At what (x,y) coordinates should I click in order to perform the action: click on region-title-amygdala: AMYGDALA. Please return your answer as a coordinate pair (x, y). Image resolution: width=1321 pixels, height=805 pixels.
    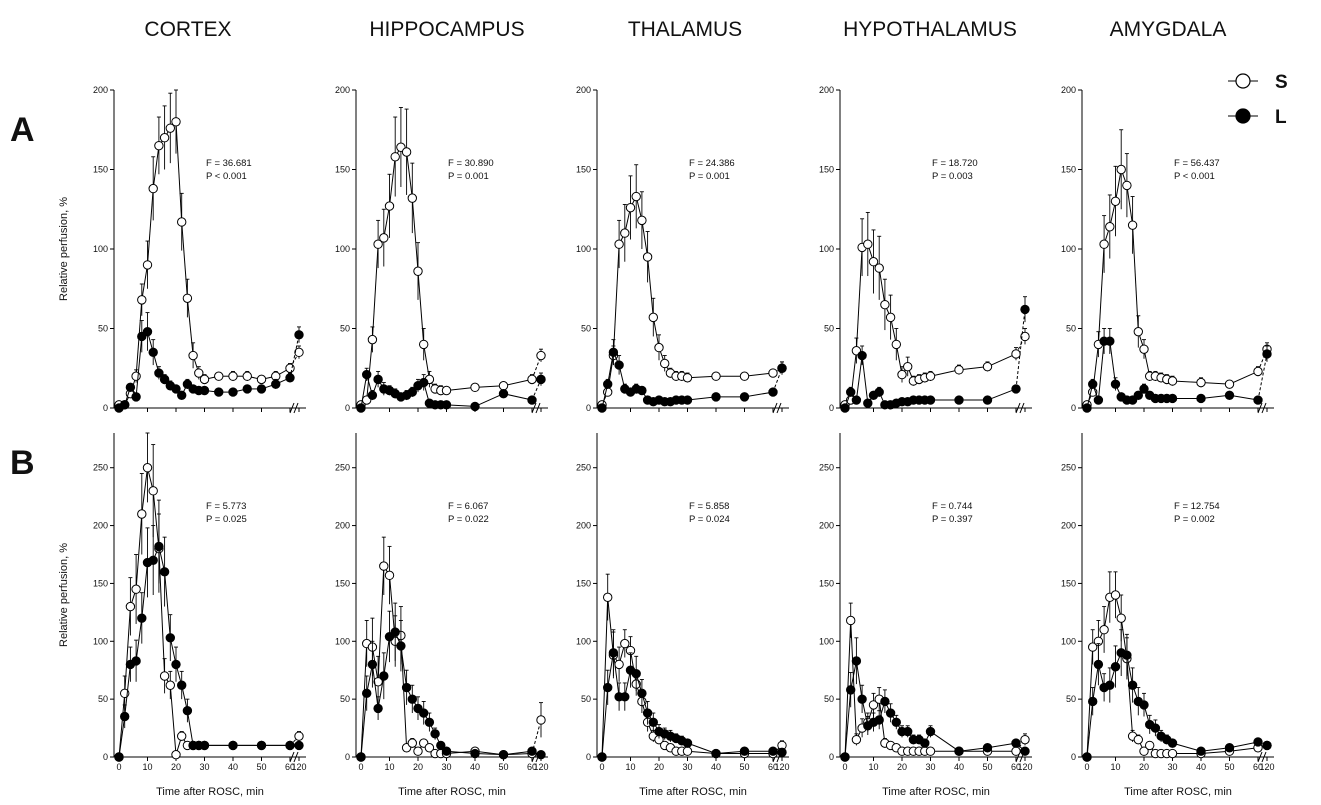
    Looking at the image, I should click on (1168, 29).